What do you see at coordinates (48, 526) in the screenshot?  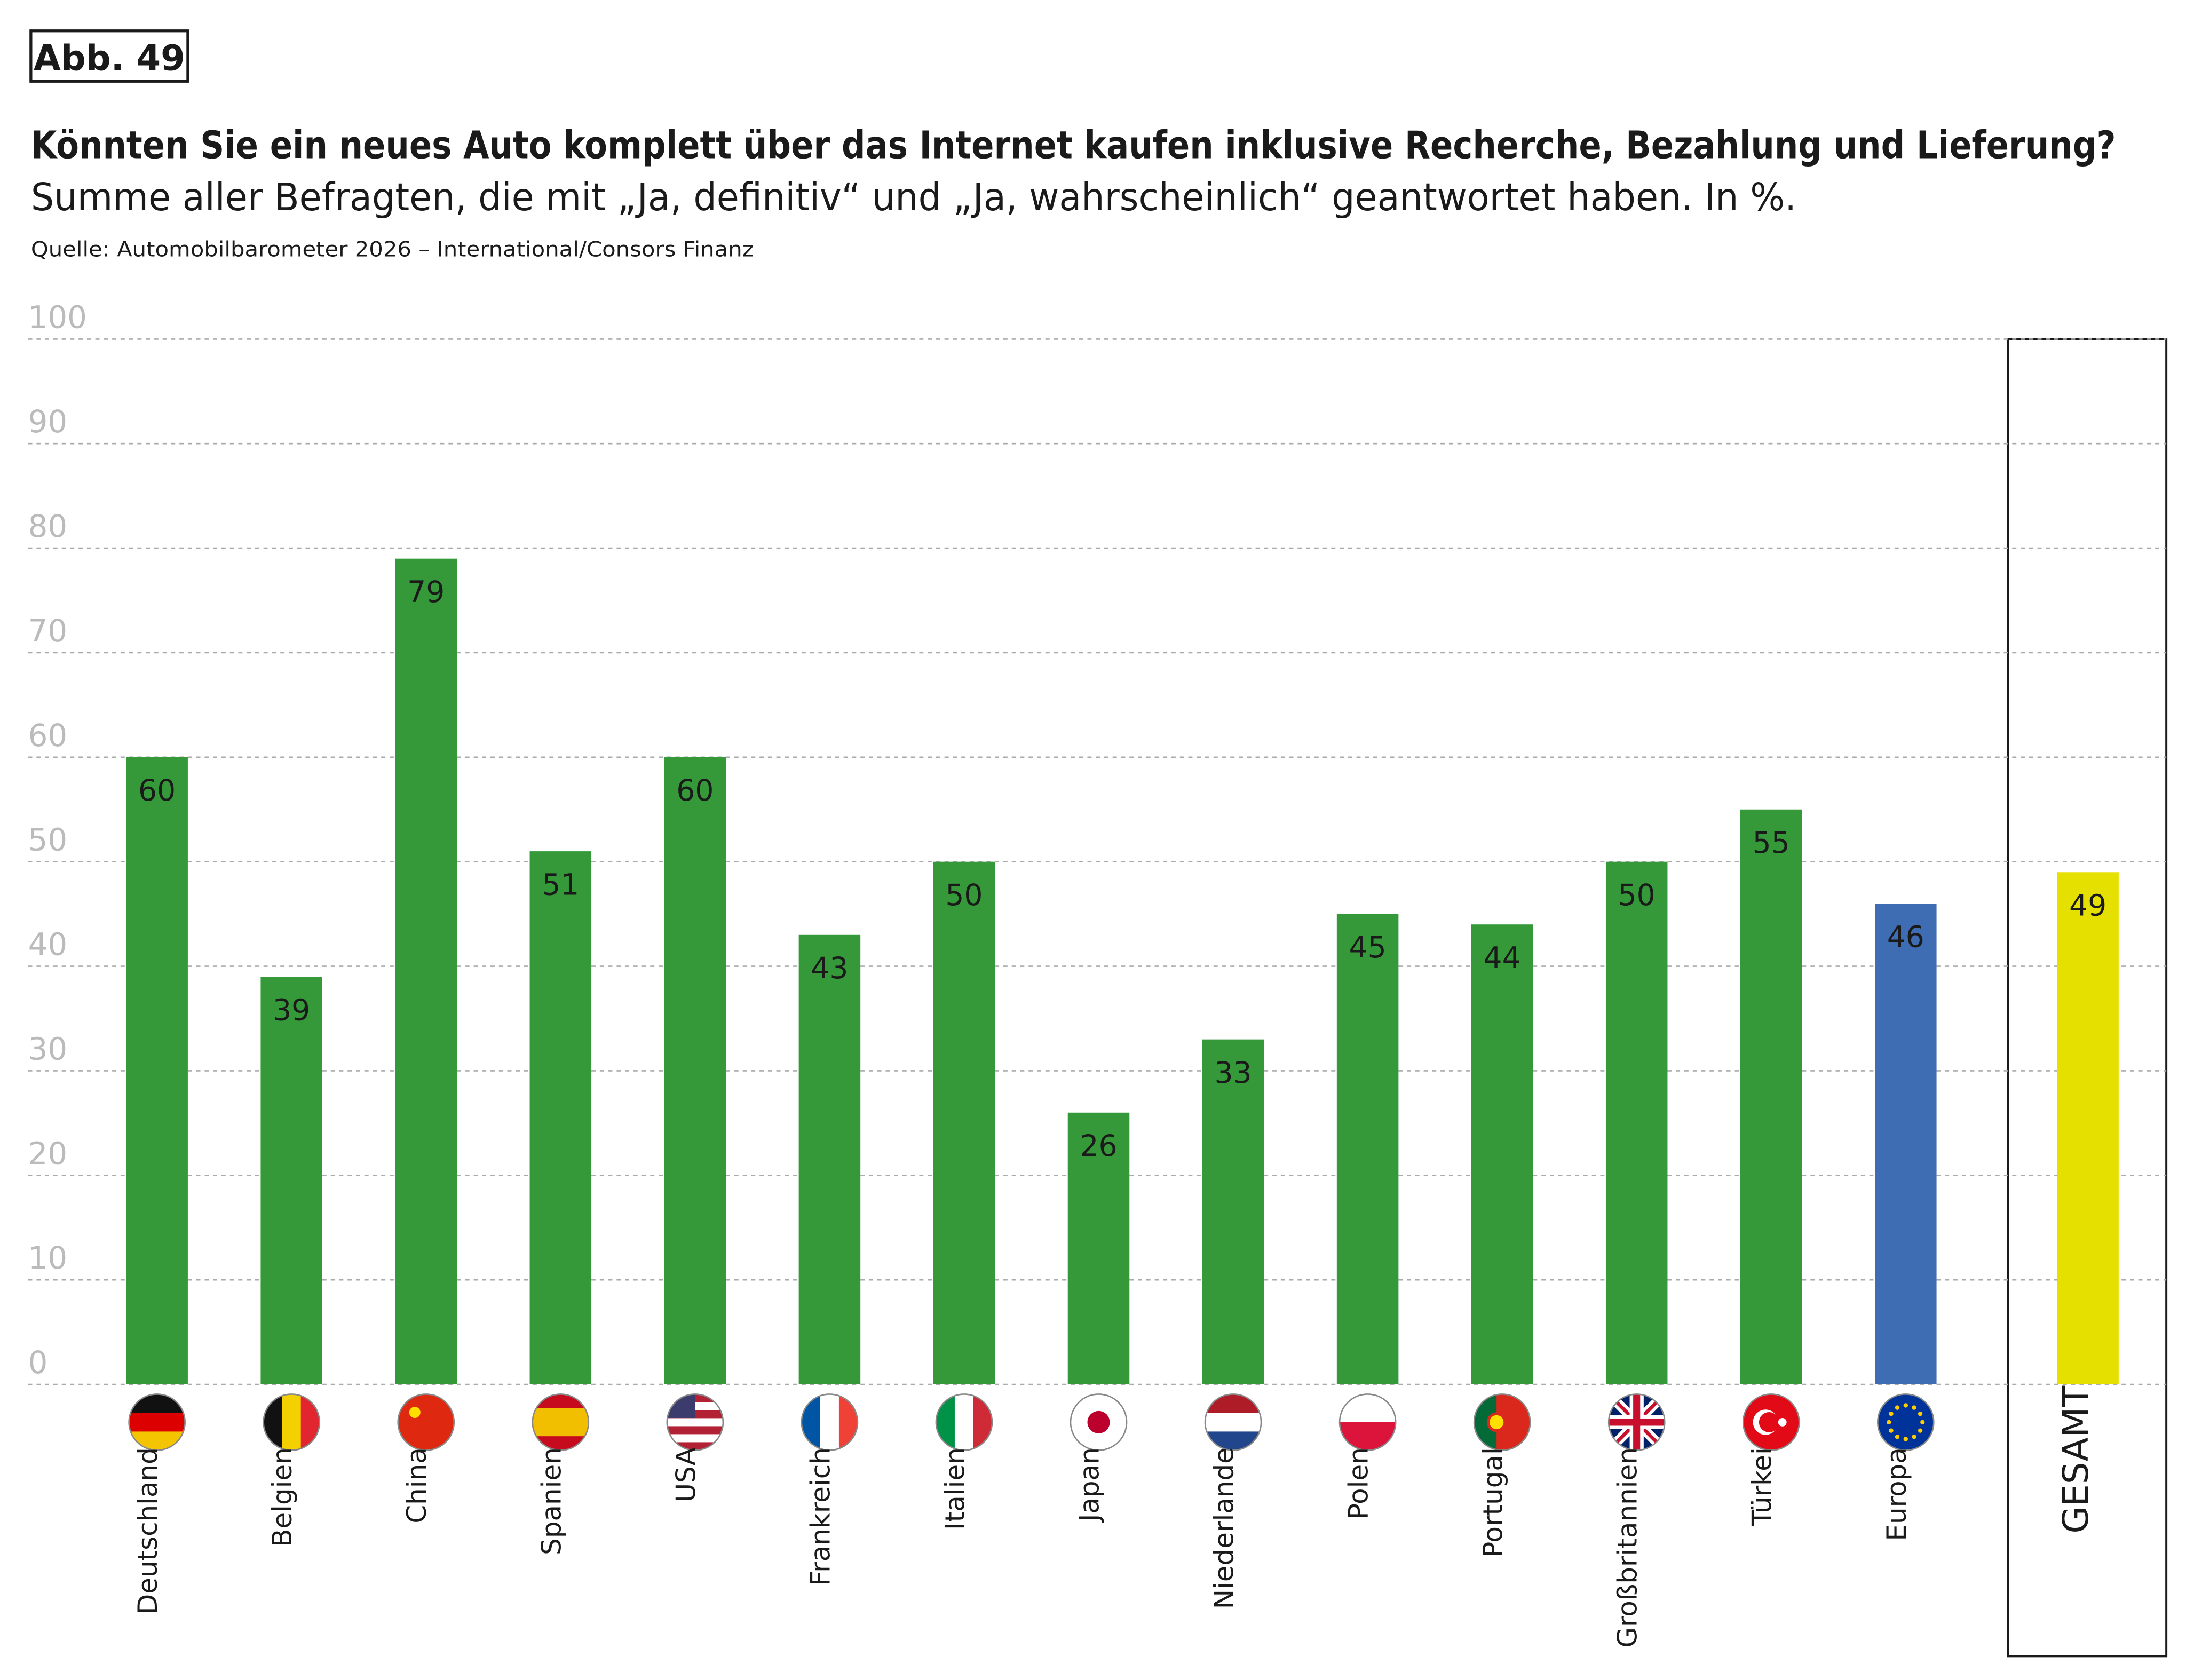 I see `y-tick-label: 80` at bounding box center [48, 526].